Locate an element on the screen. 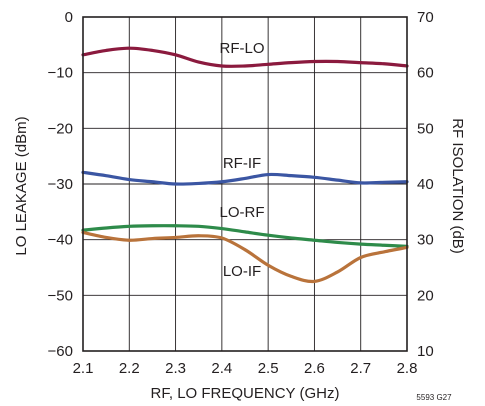 This screenshot has height=406, width=485. x-tick-label: 2.8 is located at coordinates (407, 368).